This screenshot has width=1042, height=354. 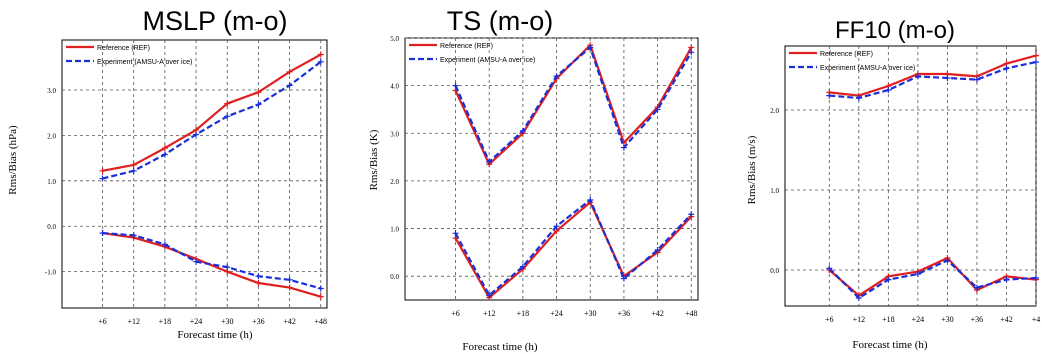 I want to click on chart-3-series-bias-ref, so click(x=932, y=276).